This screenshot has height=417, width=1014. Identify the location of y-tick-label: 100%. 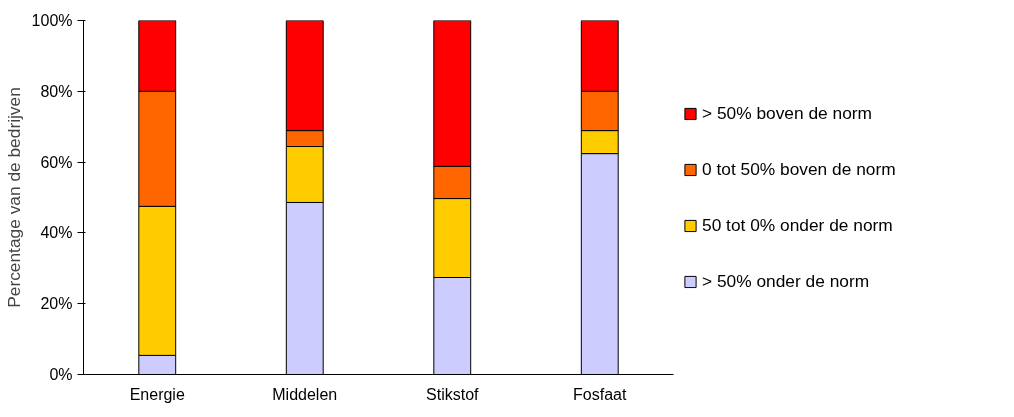
(52, 20).